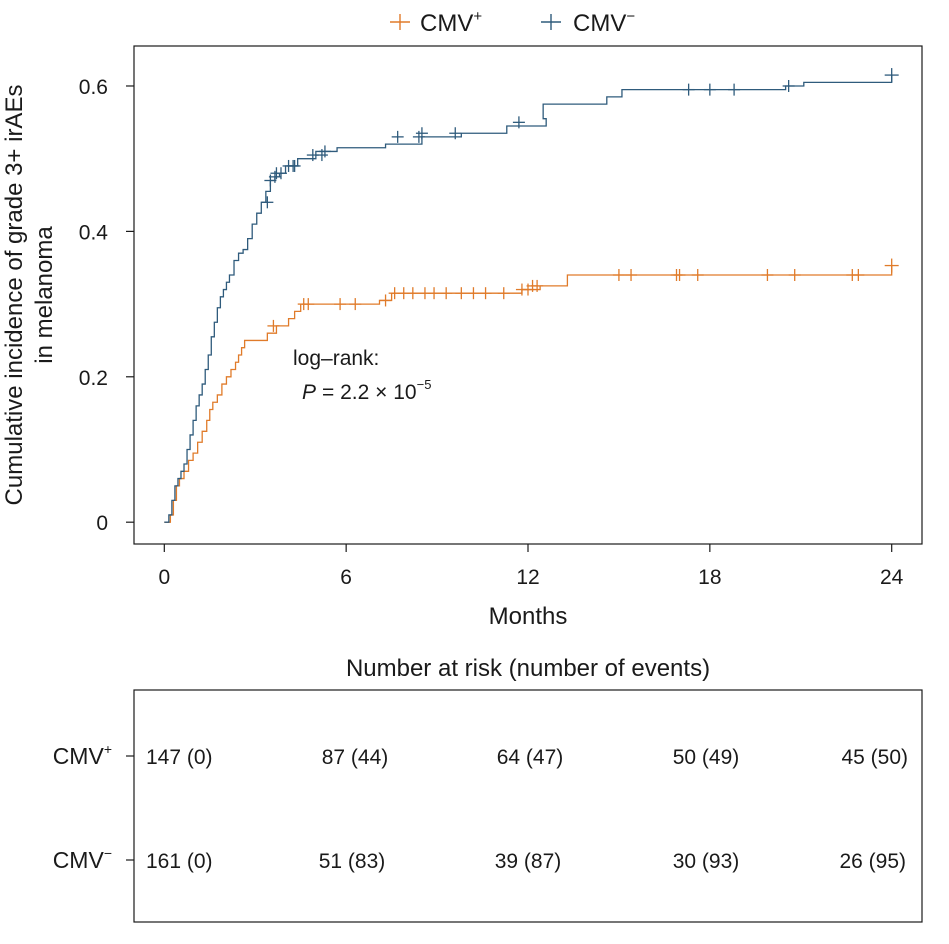  What do you see at coordinates (874, 757) in the screenshot?
I see `risk-cell: 45 (50)` at bounding box center [874, 757].